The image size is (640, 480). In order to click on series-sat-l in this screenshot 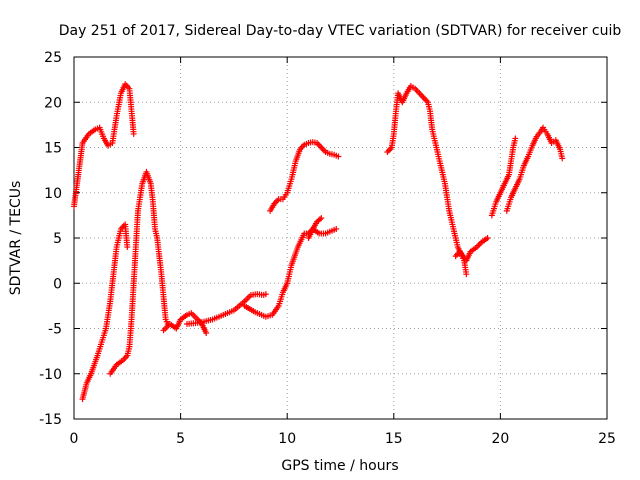, I will do `click(534, 169)`.